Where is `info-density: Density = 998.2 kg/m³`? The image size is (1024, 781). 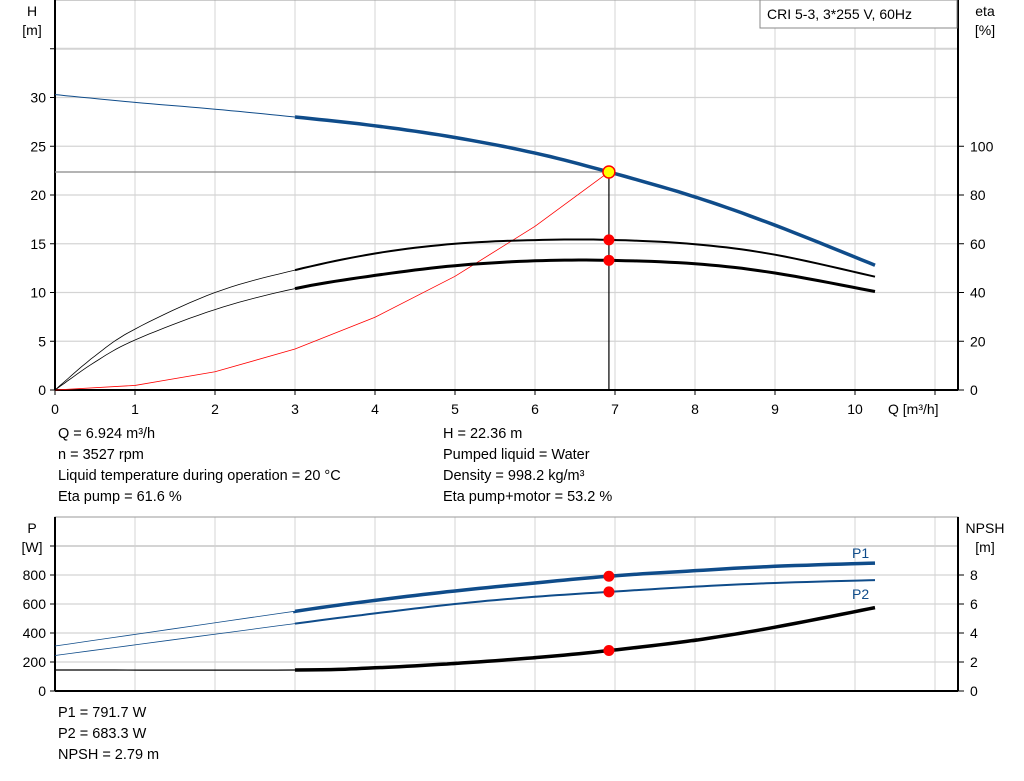 info-density: Density = 998.2 kg/m³ is located at coordinates (514, 476).